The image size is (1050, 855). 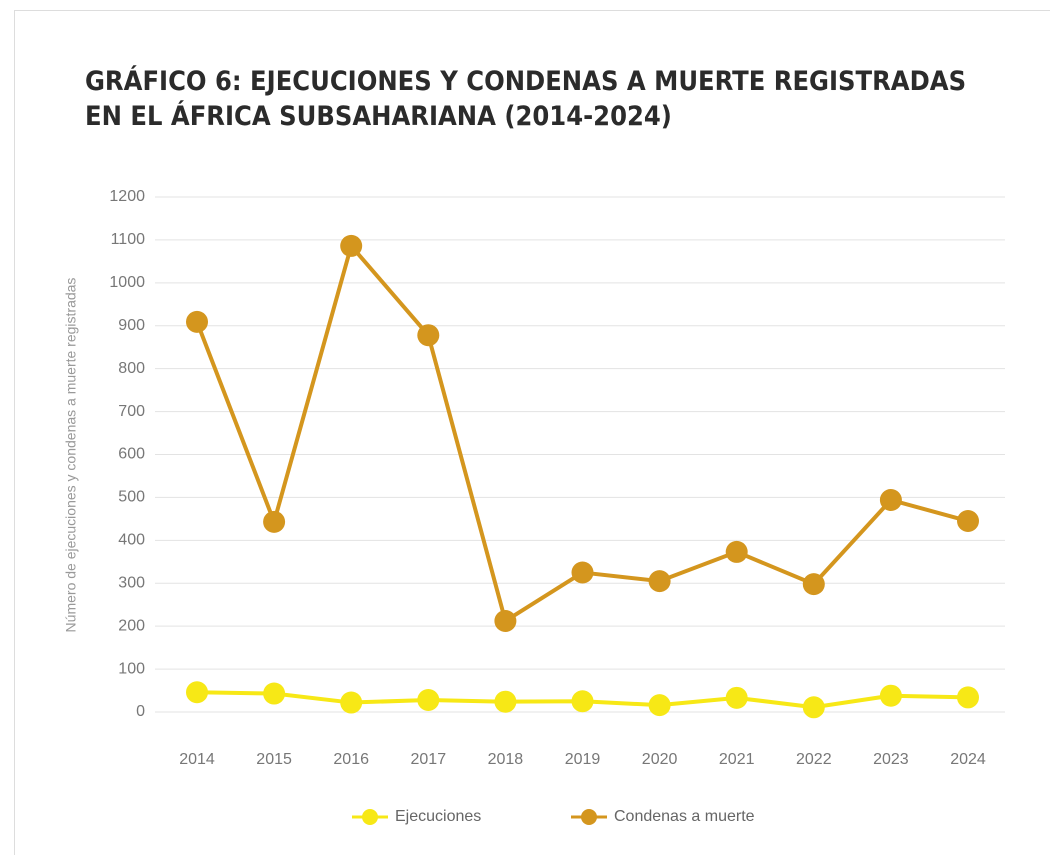 What do you see at coordinates (131, 368) in the screenshot?
I see `y-tick-label: 800` at bounding box center [131, 368].